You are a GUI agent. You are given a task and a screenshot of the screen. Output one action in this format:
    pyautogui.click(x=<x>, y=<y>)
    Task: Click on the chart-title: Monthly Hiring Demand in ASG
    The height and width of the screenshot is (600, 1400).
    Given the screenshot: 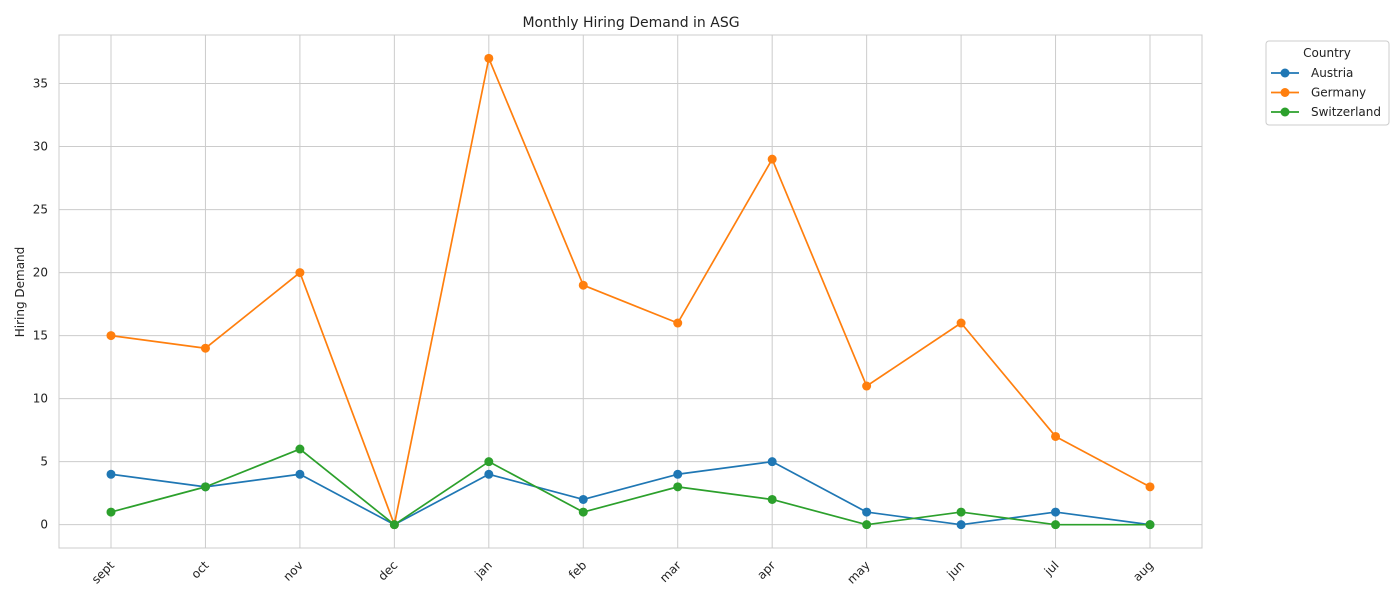 What is the action you would take?
    pyautogui.click(x=630, y=23)
    